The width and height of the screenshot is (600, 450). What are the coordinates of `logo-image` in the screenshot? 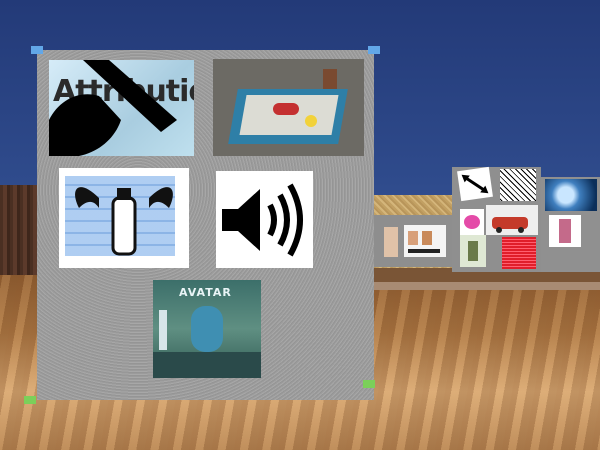 It's located at (472, 222).